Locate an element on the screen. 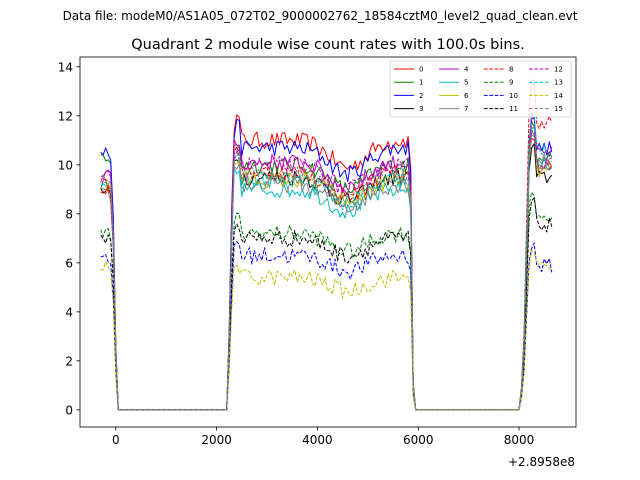  legend-label-0: 0 is located at coordinates (421, 70).